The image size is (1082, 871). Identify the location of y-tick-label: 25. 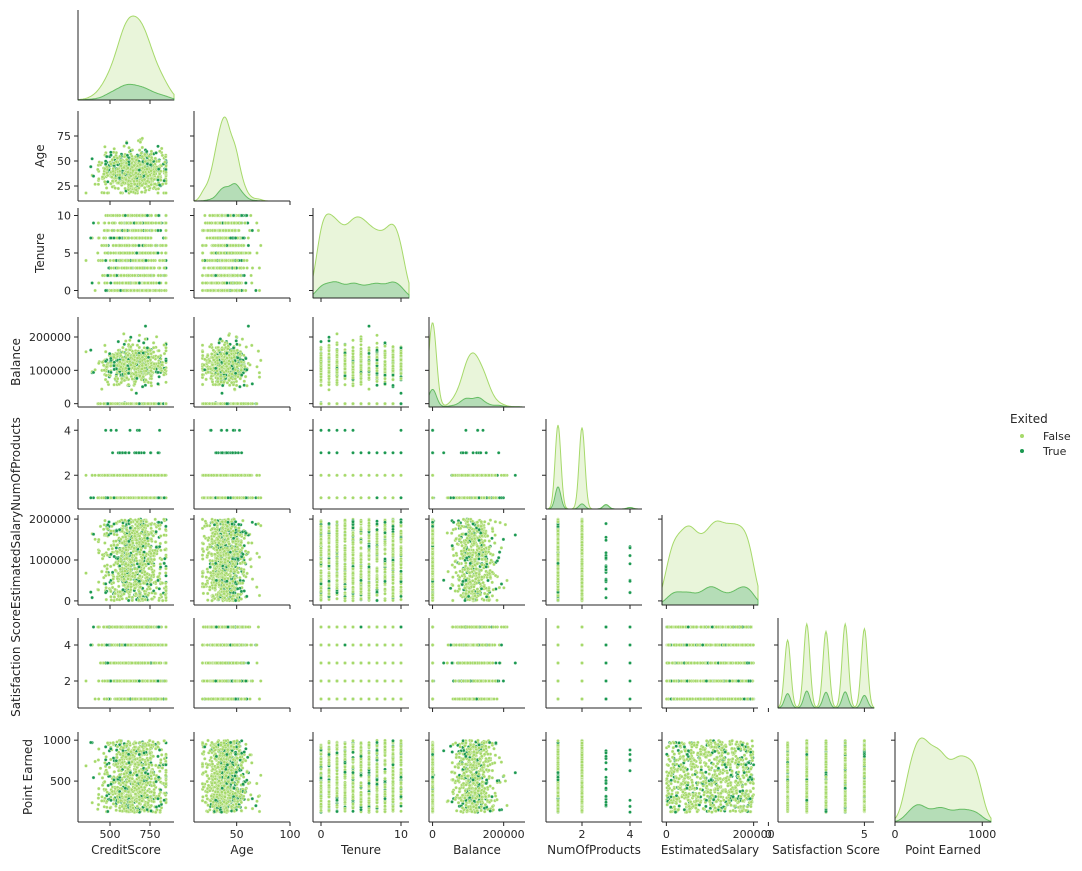
(64, 186).